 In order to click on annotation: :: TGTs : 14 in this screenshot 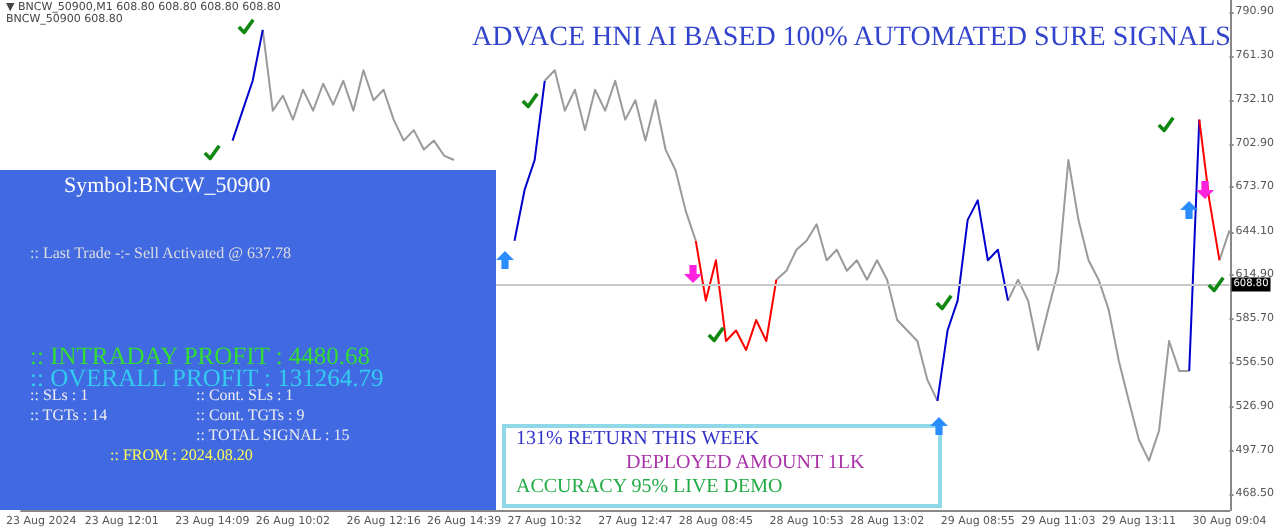, I will do `click(69, 415)`.